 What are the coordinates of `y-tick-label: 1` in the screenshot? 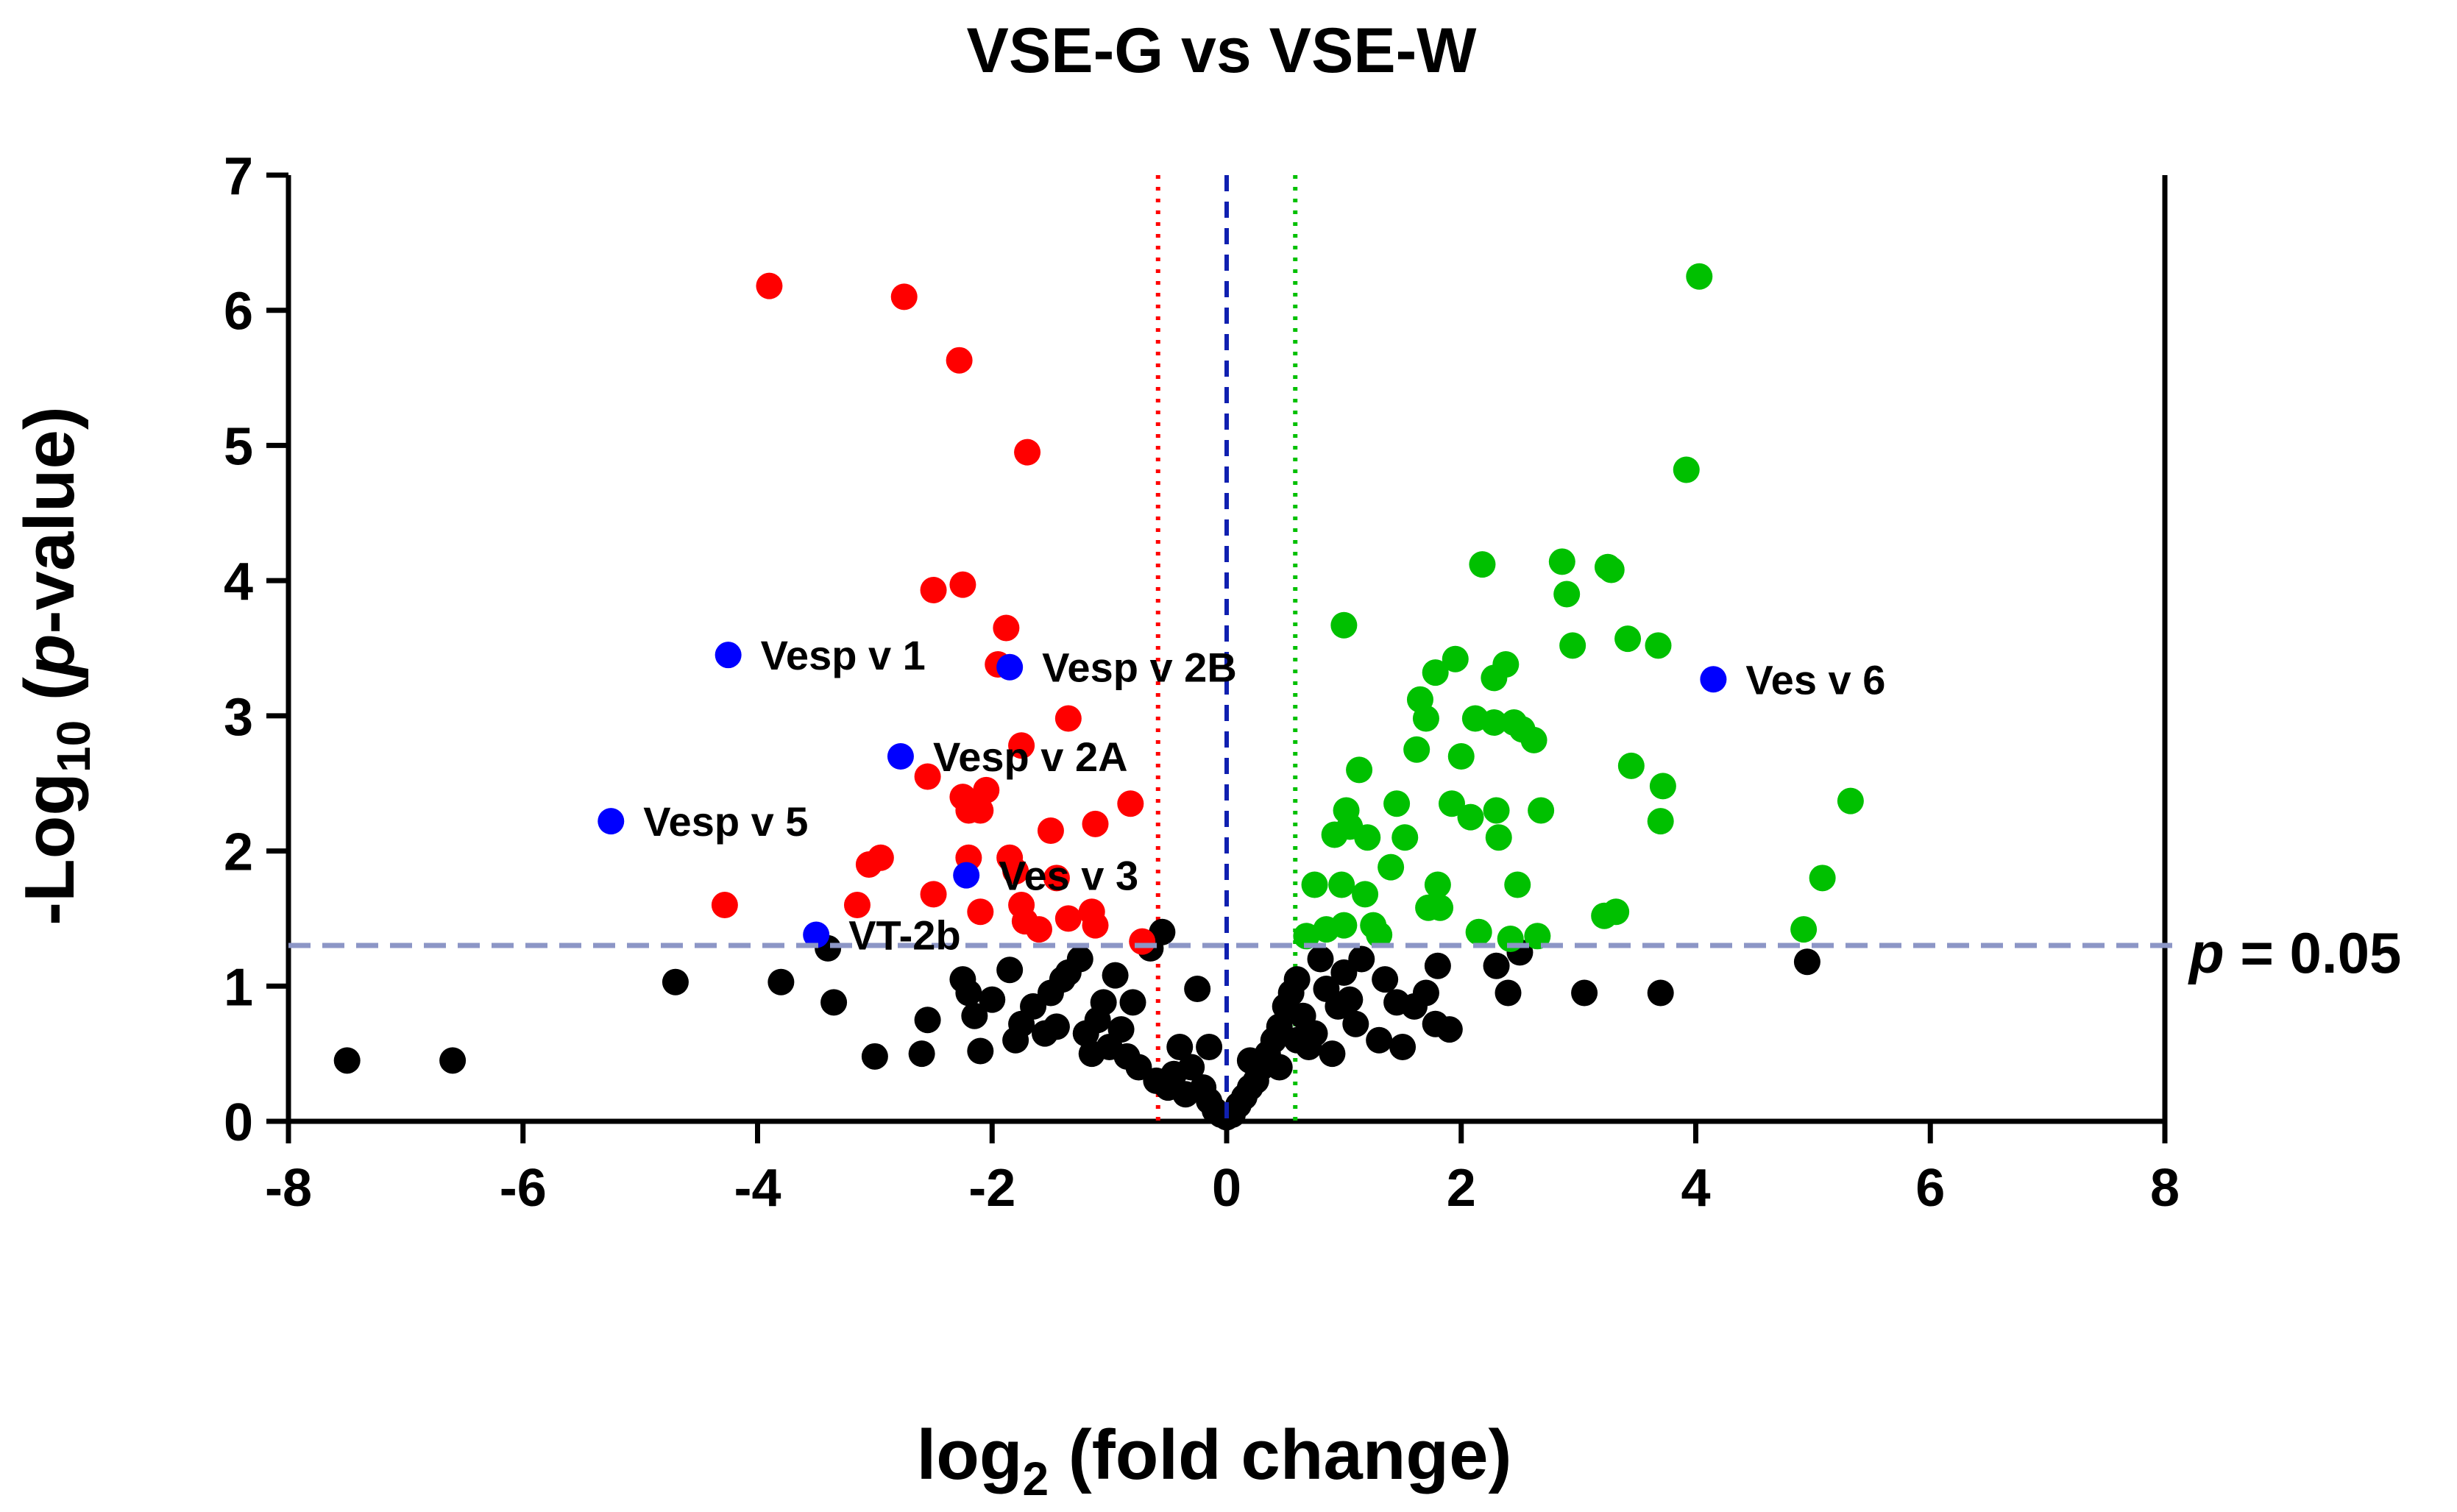 It's located at (238, 987).